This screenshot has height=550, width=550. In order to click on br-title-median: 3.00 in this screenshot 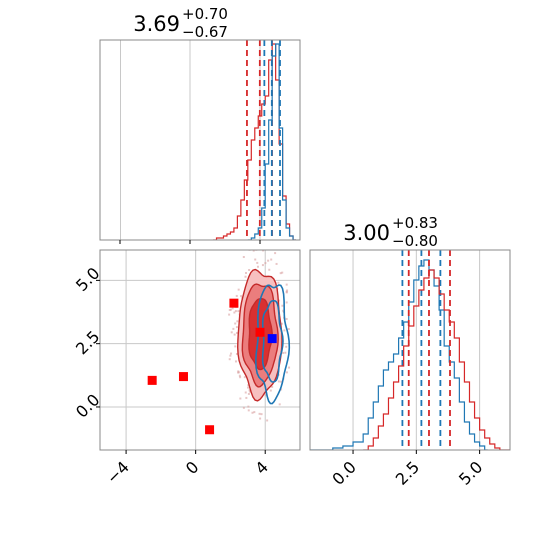, I will do `click(366, 233)`.